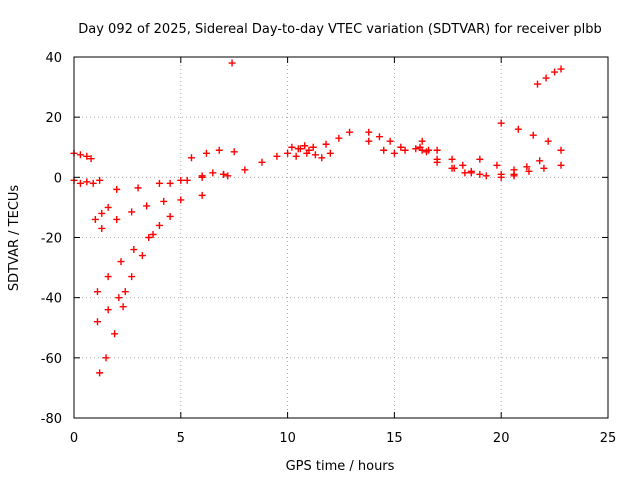  I want to click on y-tick-label: 20, so click(53, 118).